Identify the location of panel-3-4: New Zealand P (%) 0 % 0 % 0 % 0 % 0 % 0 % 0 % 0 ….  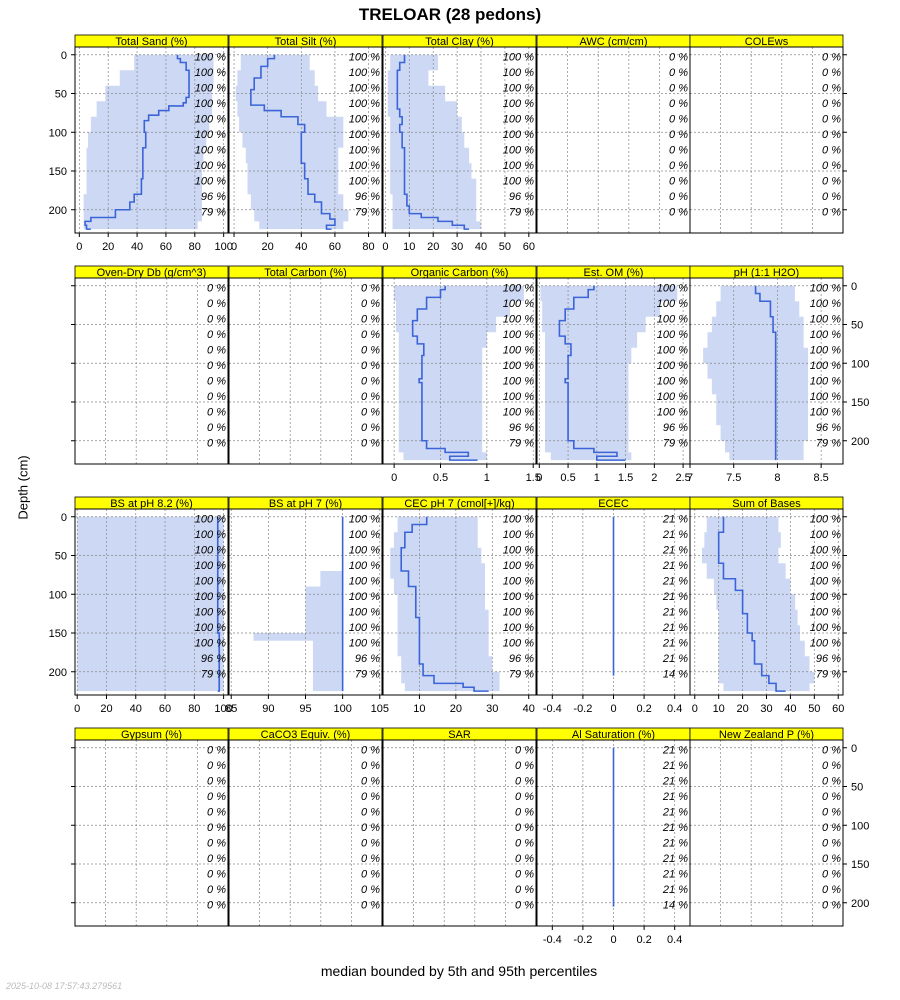
(766, 827).